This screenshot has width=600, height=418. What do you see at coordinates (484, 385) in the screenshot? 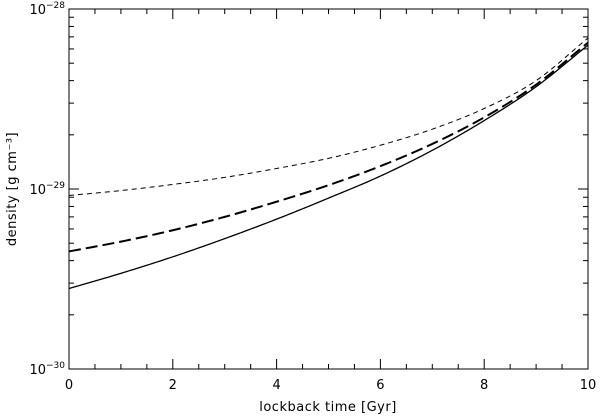
I see `x-tick-label: 8` at bounding box center [484, 385].